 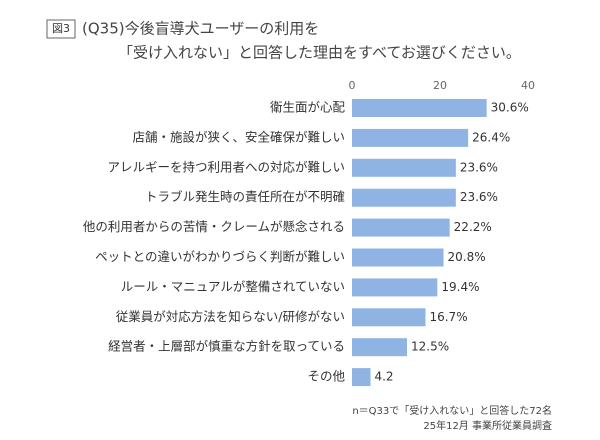 I want to click on chart-subtitle: 「受け入れない」と回答した理由をすべてお選びください。, so click(x=319, y=53).